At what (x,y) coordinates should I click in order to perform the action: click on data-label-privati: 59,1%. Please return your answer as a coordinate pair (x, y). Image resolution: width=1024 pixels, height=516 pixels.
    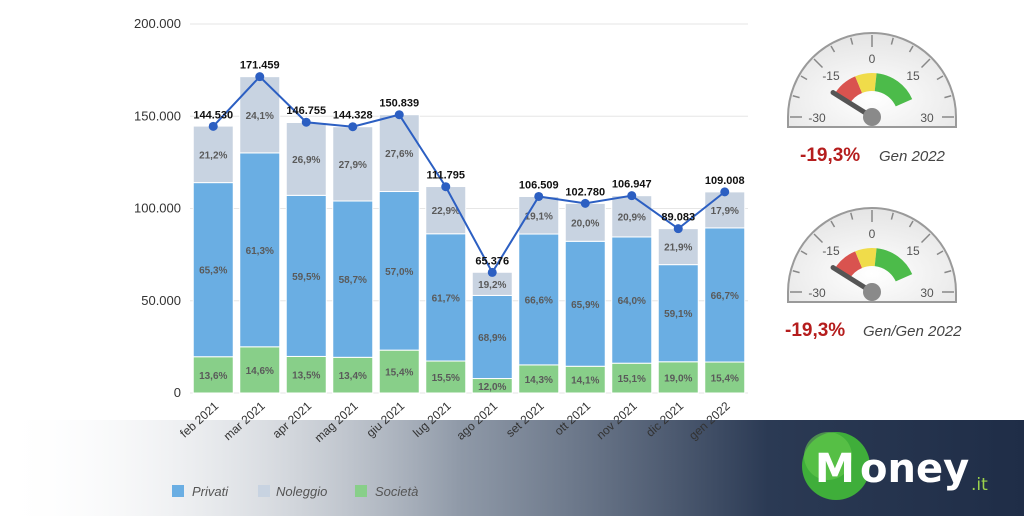
    Looking at the image, I should click on (678, 314).